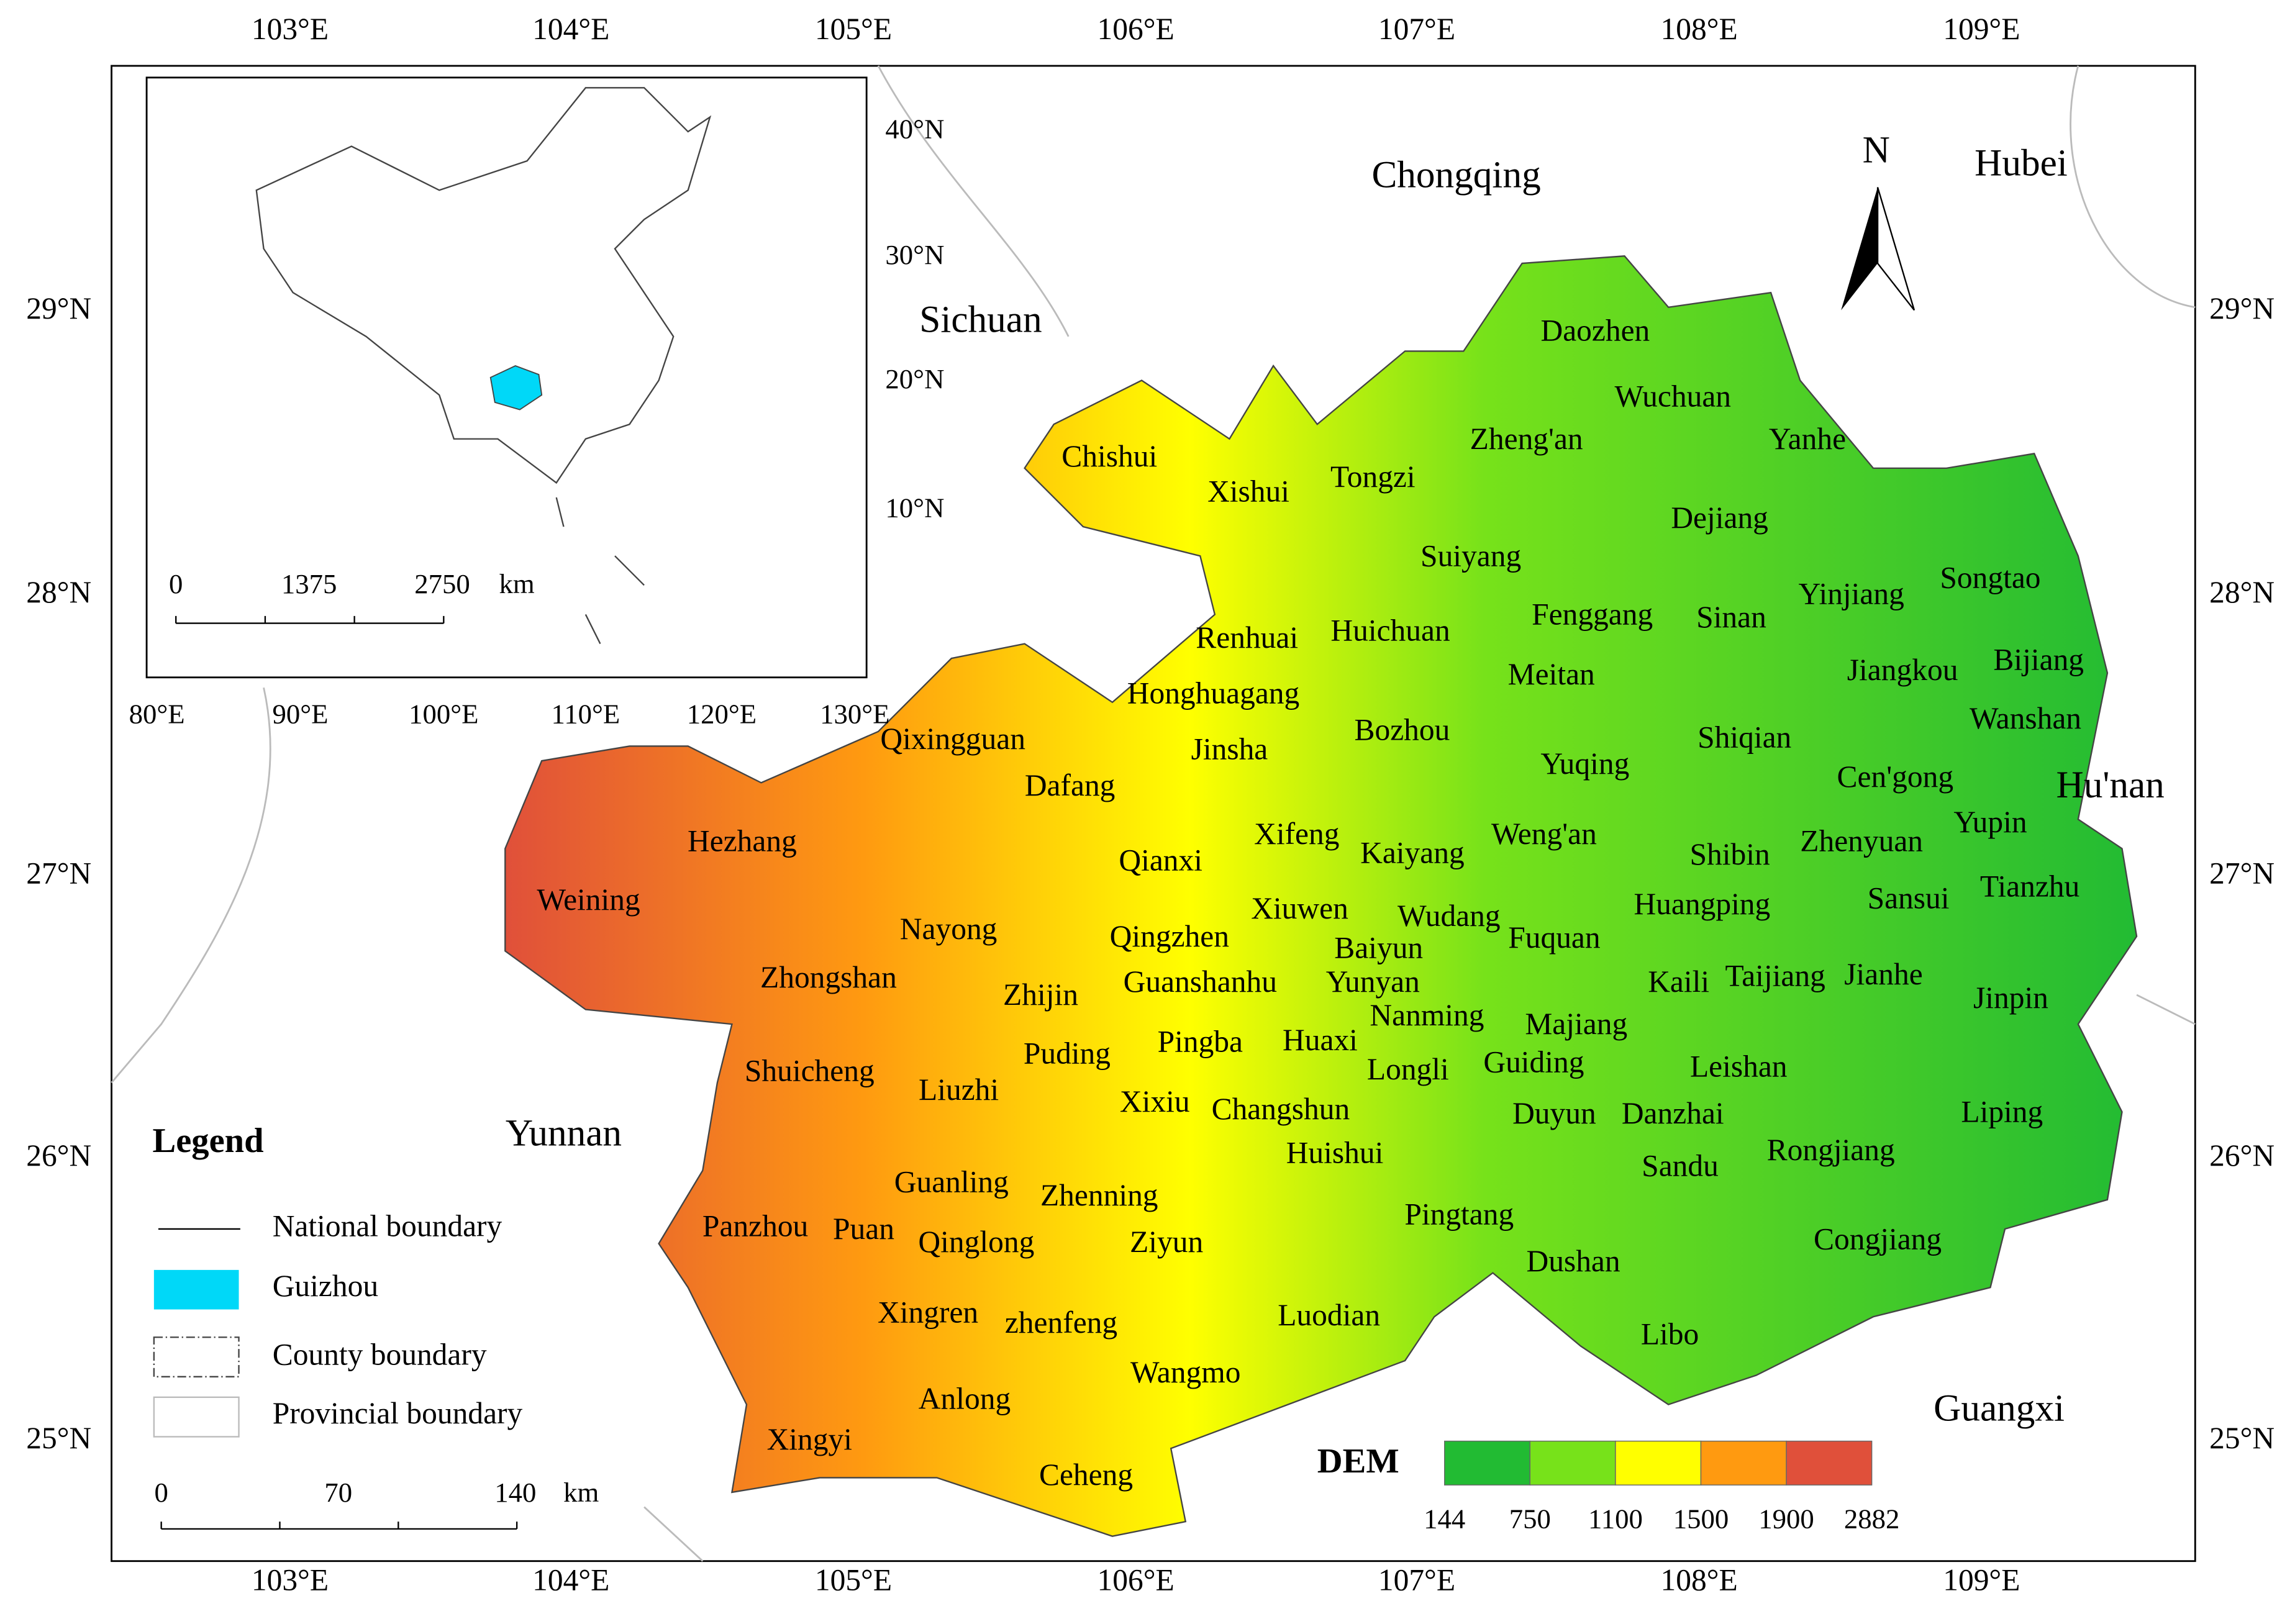  Describe the element at coordinates (928, 1312) in the screenshot. I see `county-label: Xingren` at that location.